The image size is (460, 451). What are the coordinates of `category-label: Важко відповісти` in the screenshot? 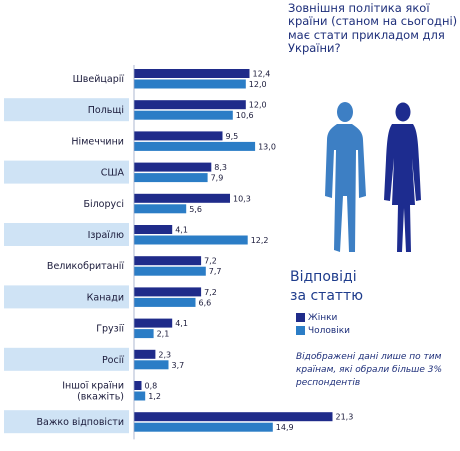 It's located at (80, 422).